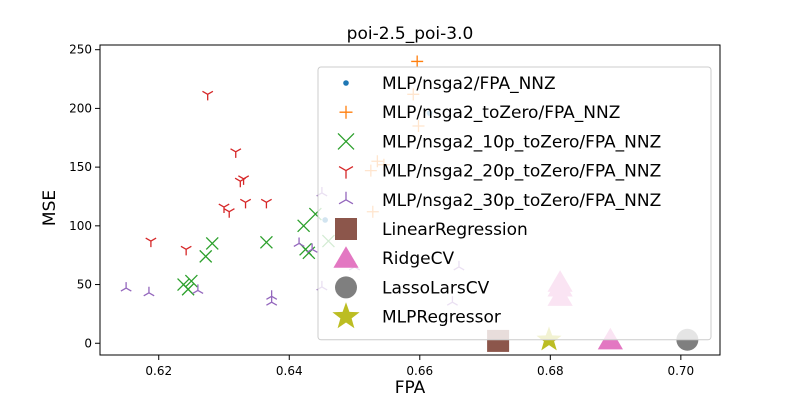 This screenshot has height=404, width=800. Describe the element at coordinates (469, 84) in the screenshot. I see `legend-label: MLP/nsga2/FPA_NNZ` at that location.